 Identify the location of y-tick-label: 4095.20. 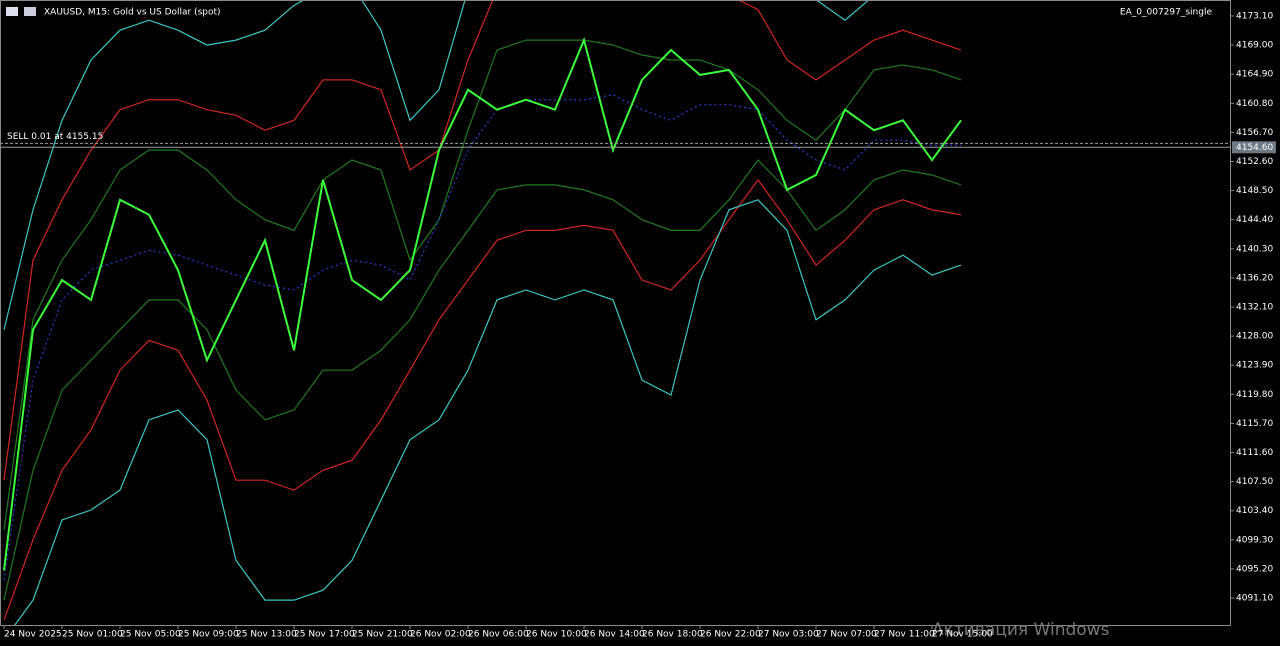
(1254, 569).